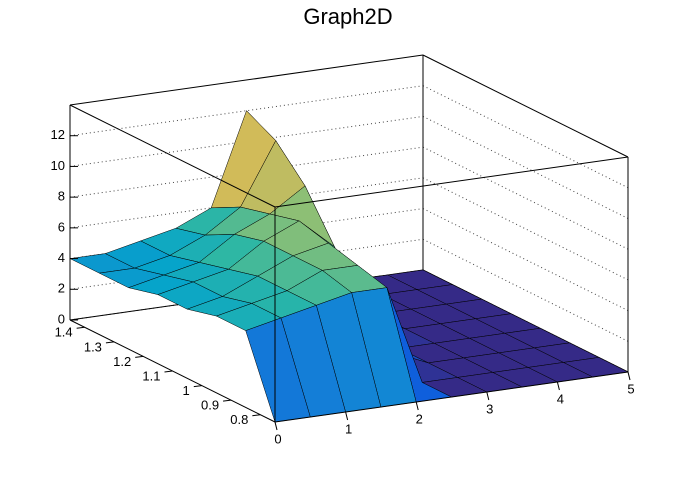 This screenshot has width=696, height=477. Describe the element at coordinates (151, 375) in the screenshot. I see `y-tick-label: 1.1` at that location.